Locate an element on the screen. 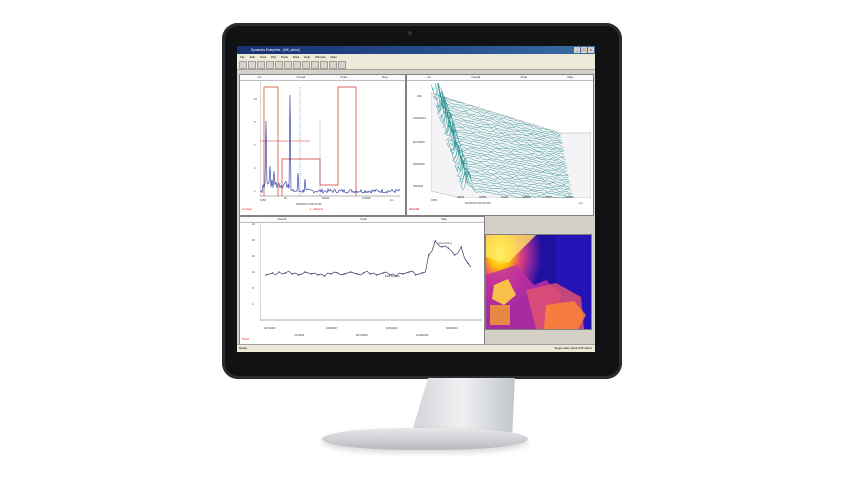  waterfall-xleft: CPM is located at coordinates (434, 200).